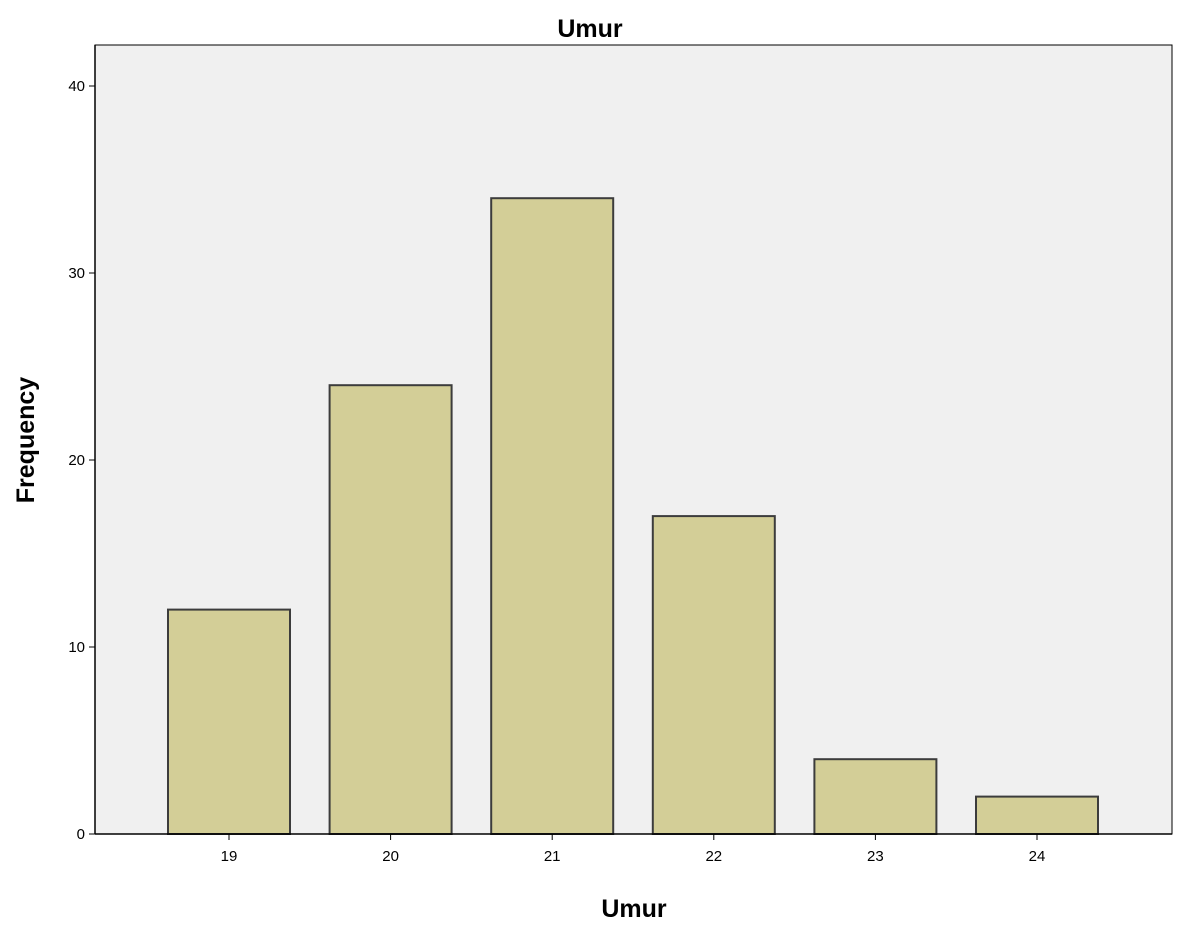  Describe the element at coordinates (76, 460) in the screenshot. I see `y-tick-label: 20` at that location.